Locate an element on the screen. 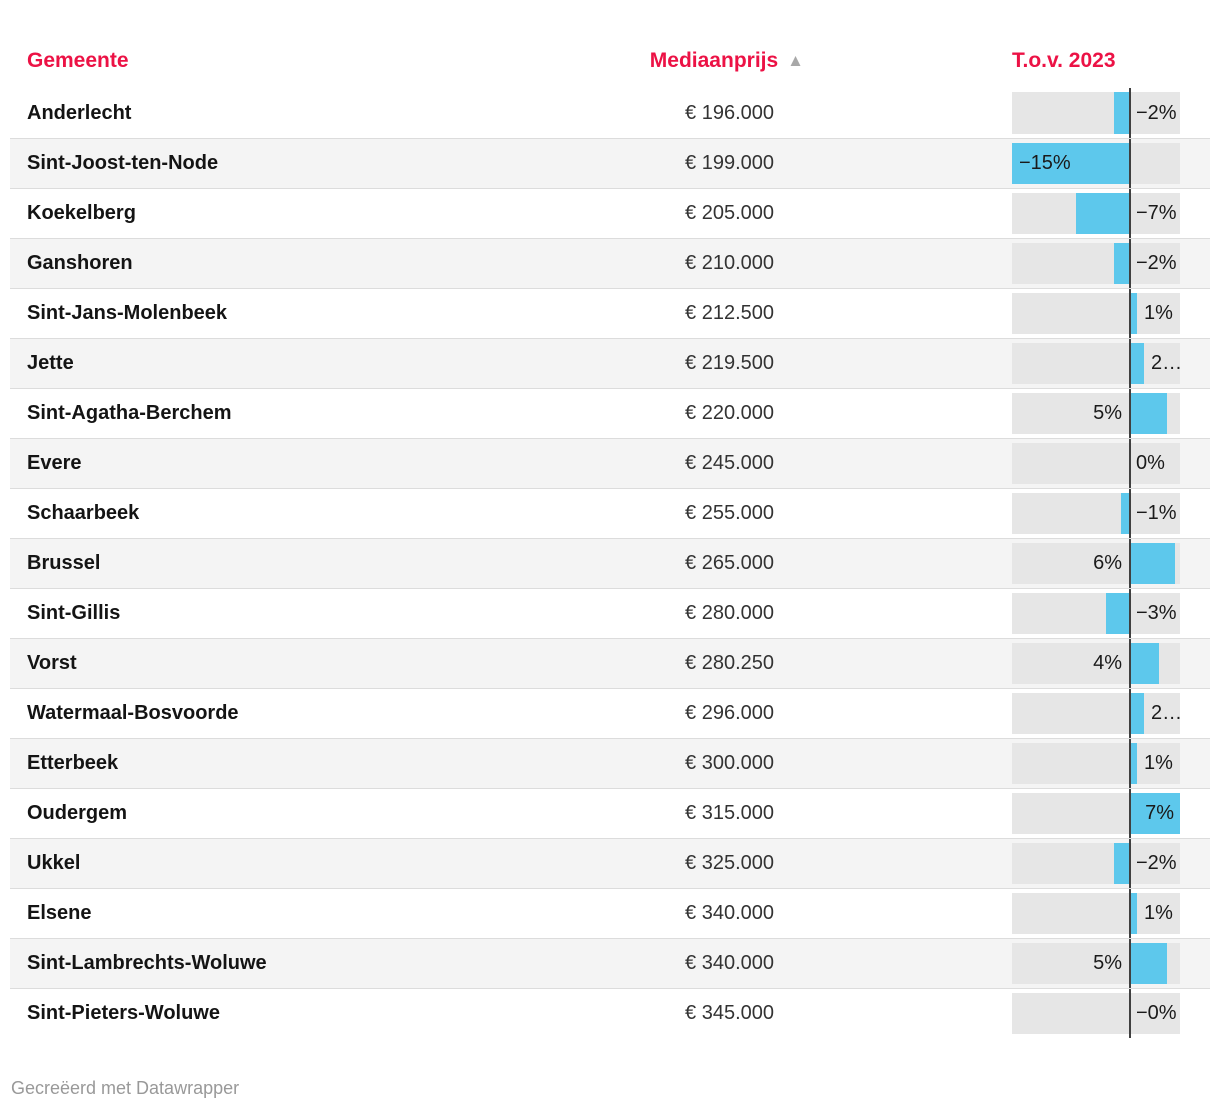 The width and height of the screenshot is (1220, 1116). mediaanprijs-cell: € 296.000 is located at coordinates (729, 713).